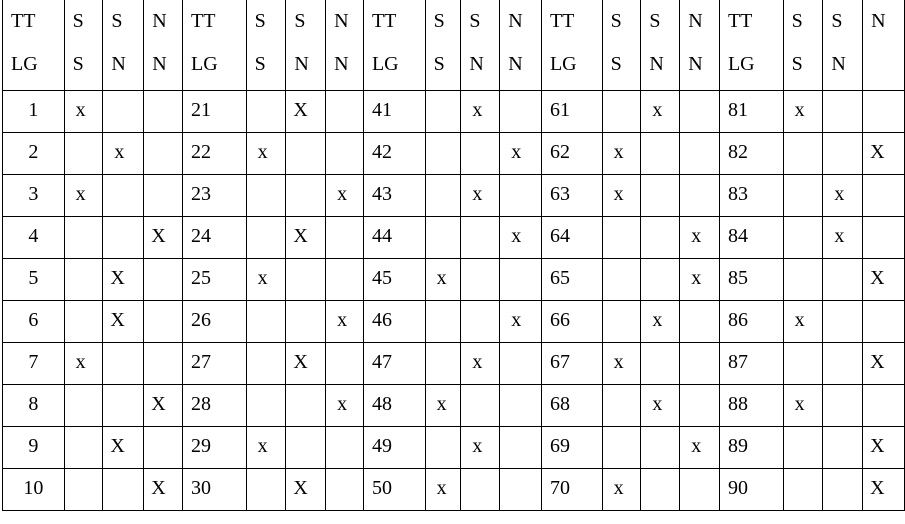  Describe the element at coordinates (453, 153) in the screenshot. I see `table-row: 2 x 22 x 42 x 62 x 82 X` at that location.